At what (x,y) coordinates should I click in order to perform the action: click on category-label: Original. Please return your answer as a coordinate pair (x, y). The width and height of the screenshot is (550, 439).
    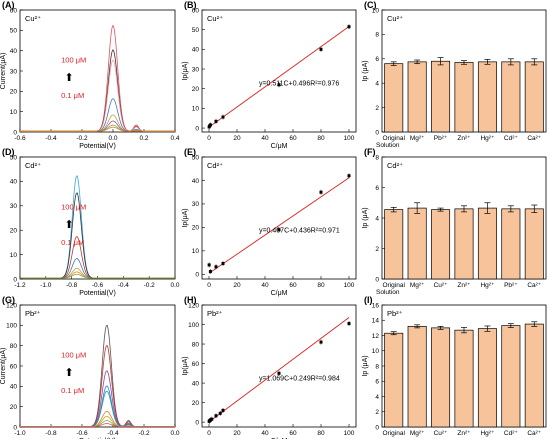
    Looking at the image, I should click on (394, 433).